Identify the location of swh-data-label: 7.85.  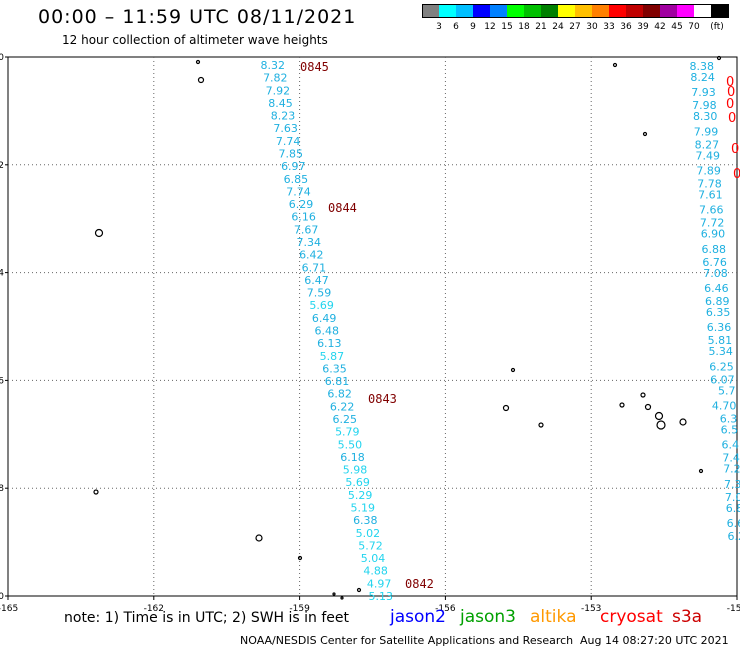
(291, 154).